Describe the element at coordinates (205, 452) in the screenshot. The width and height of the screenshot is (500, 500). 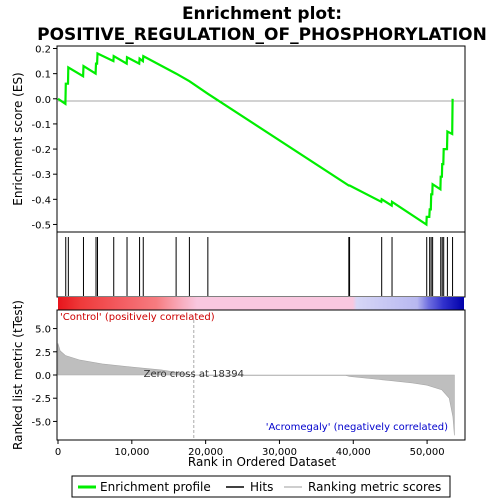
I see `xtick-label: 20,000` at that location.